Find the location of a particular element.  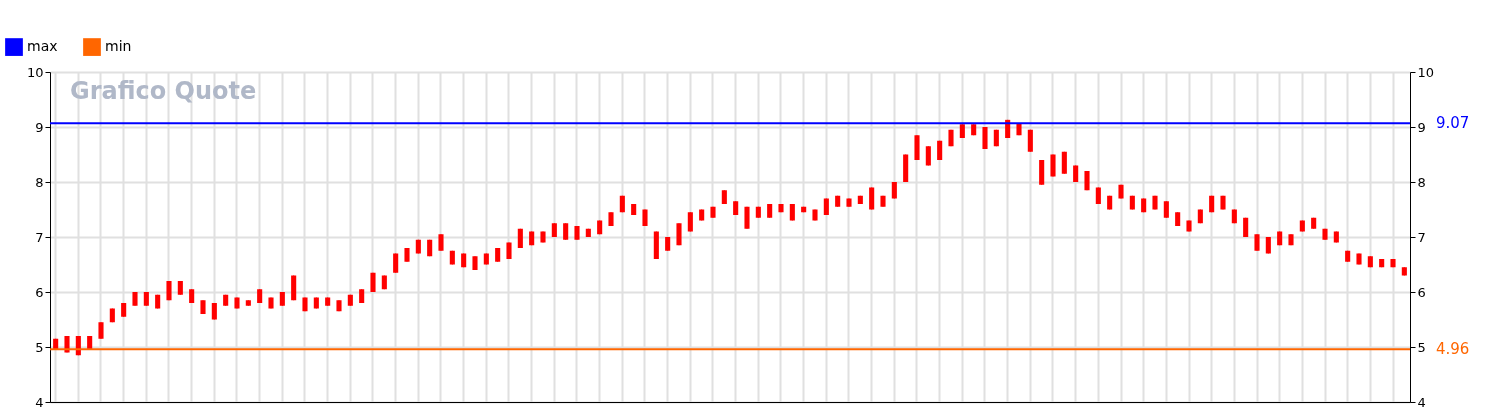

y-tick-label: 7 is located at coordinates (39, 237).